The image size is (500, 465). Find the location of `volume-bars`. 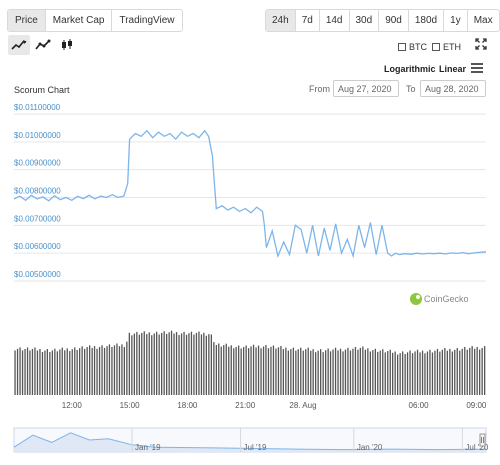

volume-bars is located at coordinates (250, 362).